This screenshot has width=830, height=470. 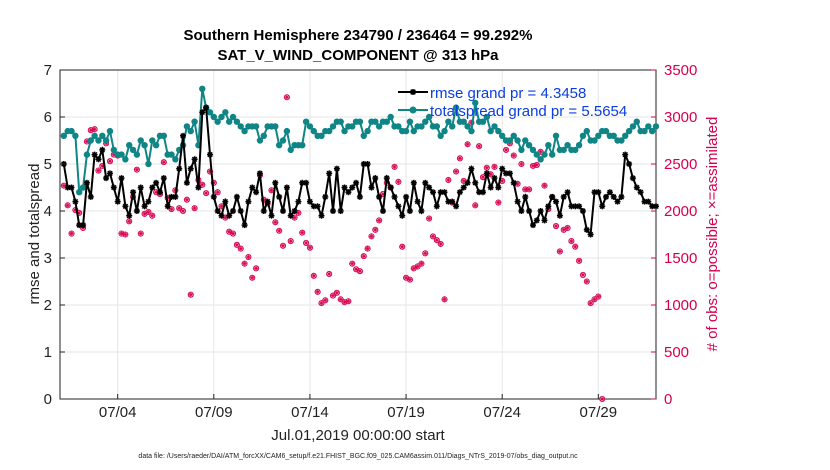 I want to click on y-tick-label-left: 3, so click(x=48, y=258).